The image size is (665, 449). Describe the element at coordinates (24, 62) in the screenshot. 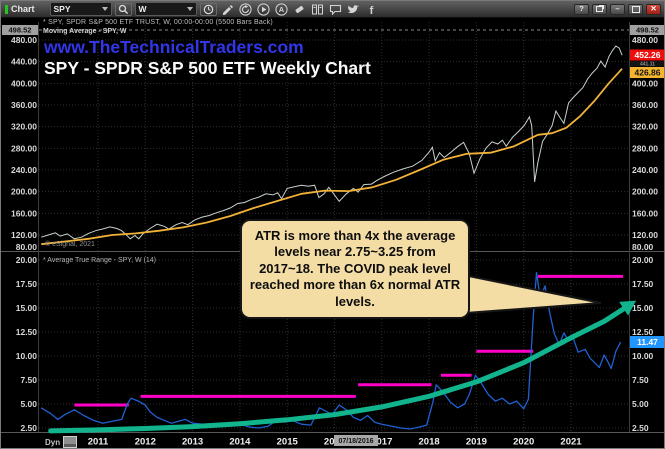

I see `price-tick-left: 440.00` at that location.